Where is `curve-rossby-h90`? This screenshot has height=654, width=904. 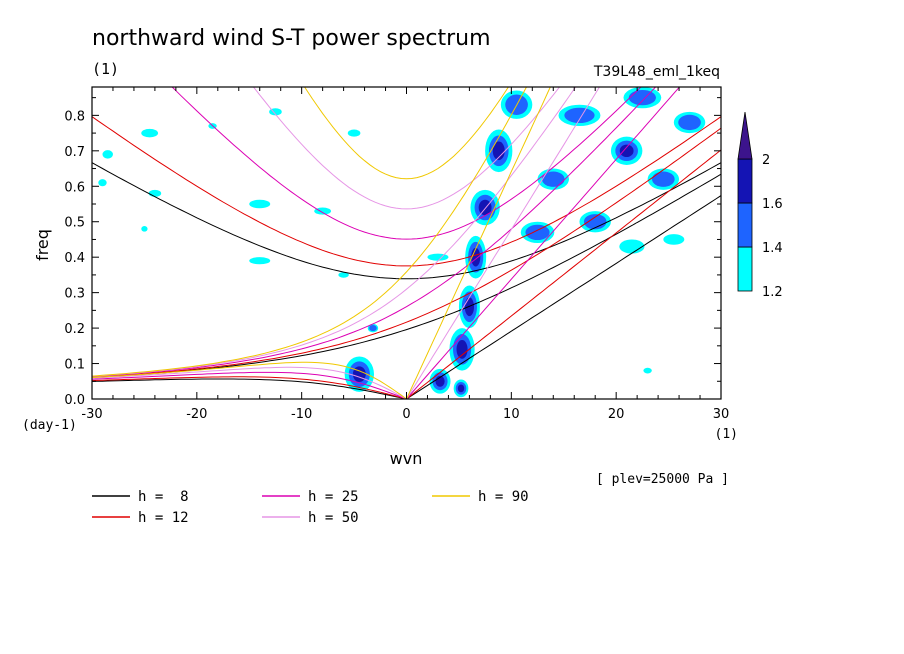 curve-rossby-h90 is located at coordinates (249, 380).